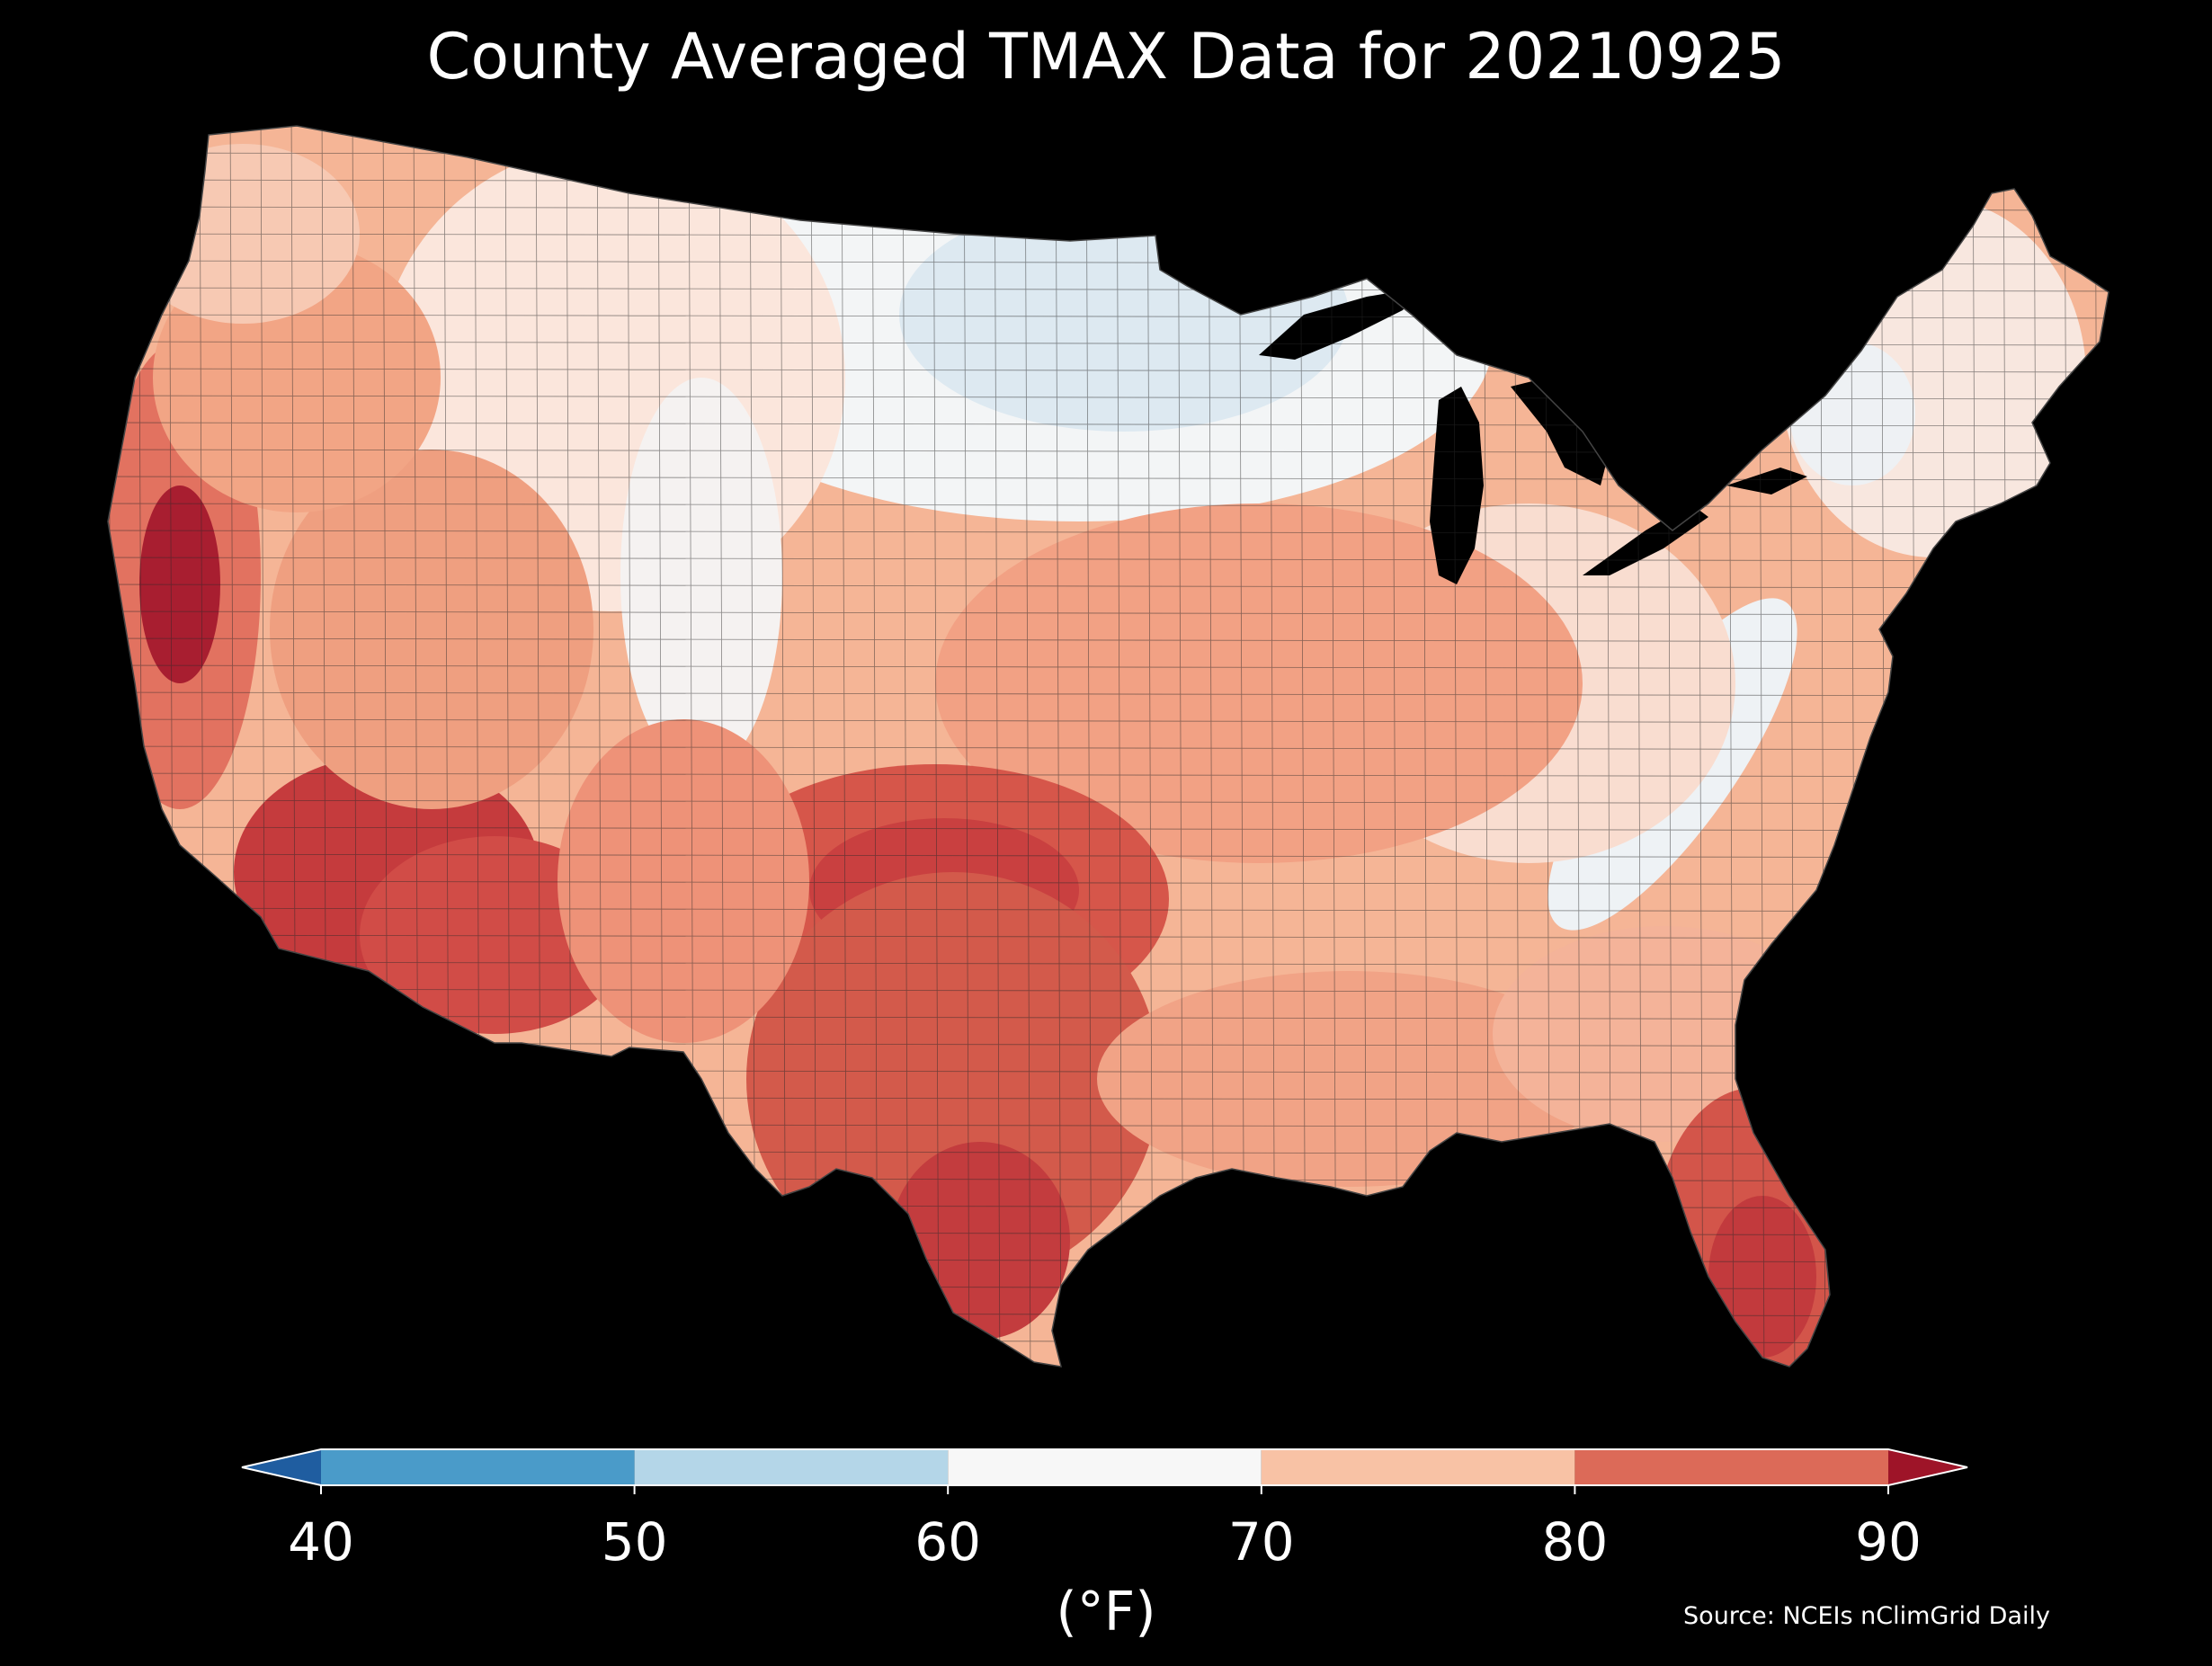 This screenshot has width=2212, height=1666. What do you see at coordinates (281, 1467) in the screenshot?
I see `colorbar-under-arrow` at bounding box center [281, 1467].